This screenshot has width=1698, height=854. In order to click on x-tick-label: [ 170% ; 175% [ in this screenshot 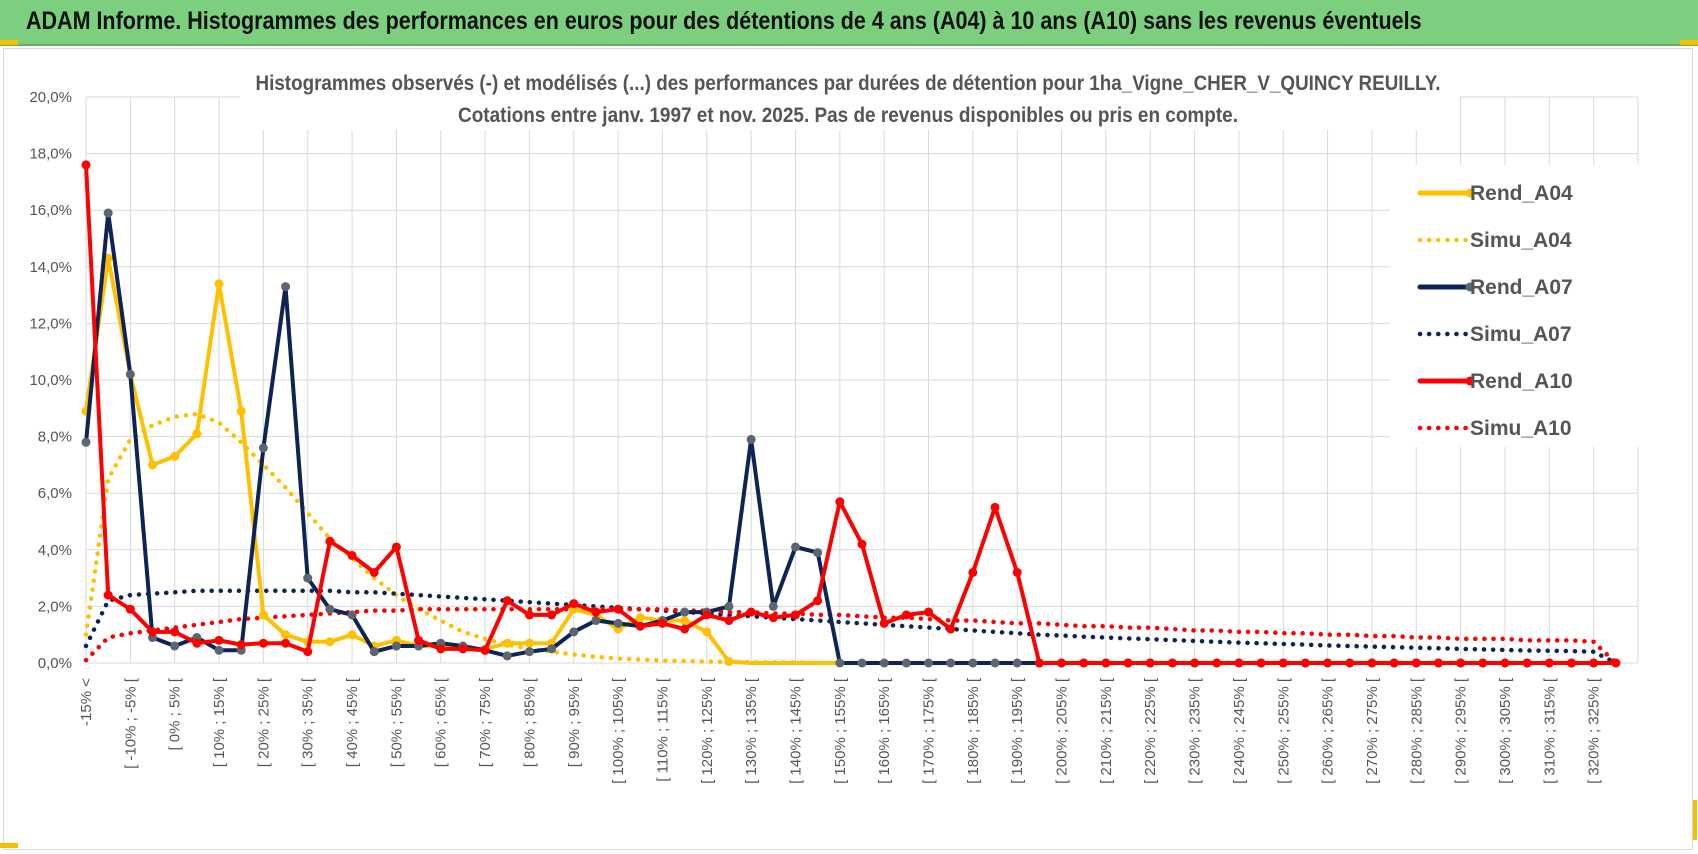, I will do `click(929, 730)`.